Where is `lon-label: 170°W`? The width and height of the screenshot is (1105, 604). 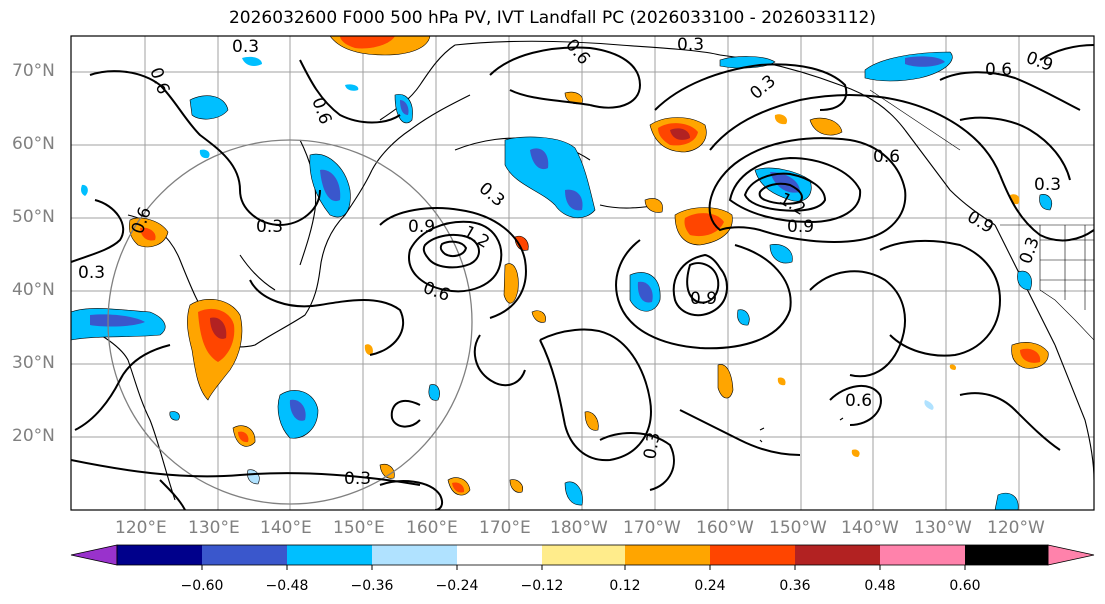 lon-label: 170°W is located at coordinates (652, 528).